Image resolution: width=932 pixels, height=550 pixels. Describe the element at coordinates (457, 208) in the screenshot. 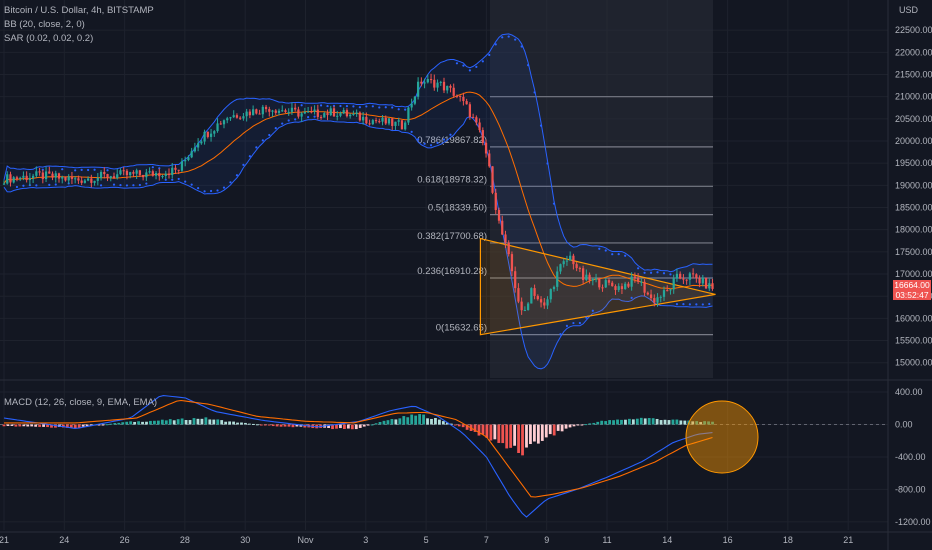

I see `fib-label: 0.5(18339.50)` at that location.